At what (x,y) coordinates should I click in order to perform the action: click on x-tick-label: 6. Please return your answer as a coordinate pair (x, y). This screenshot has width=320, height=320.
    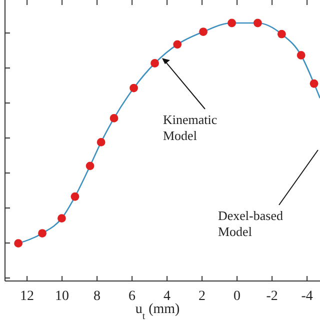
    Looking at the image, I should click on (132, 296).